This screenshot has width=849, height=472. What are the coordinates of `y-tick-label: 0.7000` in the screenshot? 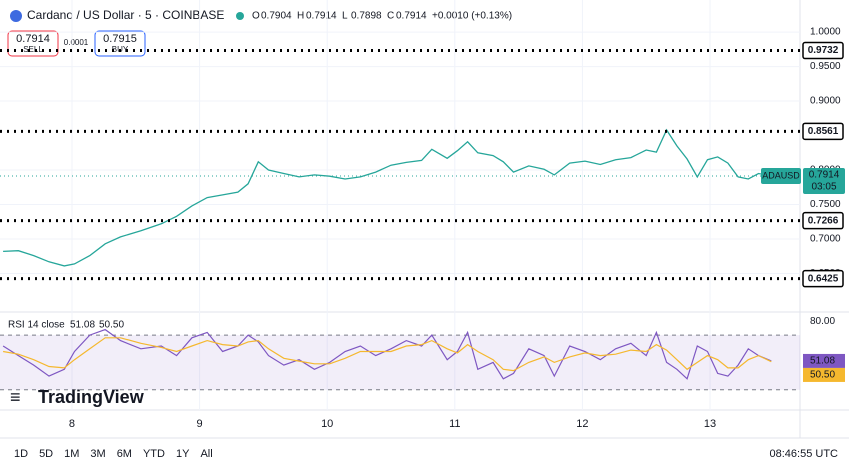 It's located at (825, 239).